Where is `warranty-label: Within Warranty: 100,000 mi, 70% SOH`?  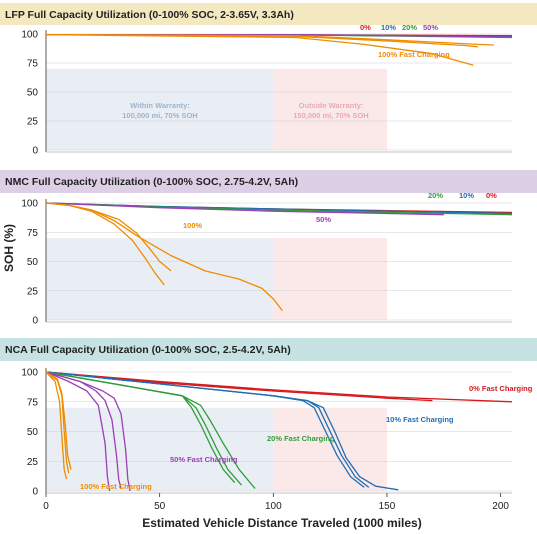
warranty-label: Within Warranty: 100,000 mi, 70% SOH is located at coordinates (159, 110).